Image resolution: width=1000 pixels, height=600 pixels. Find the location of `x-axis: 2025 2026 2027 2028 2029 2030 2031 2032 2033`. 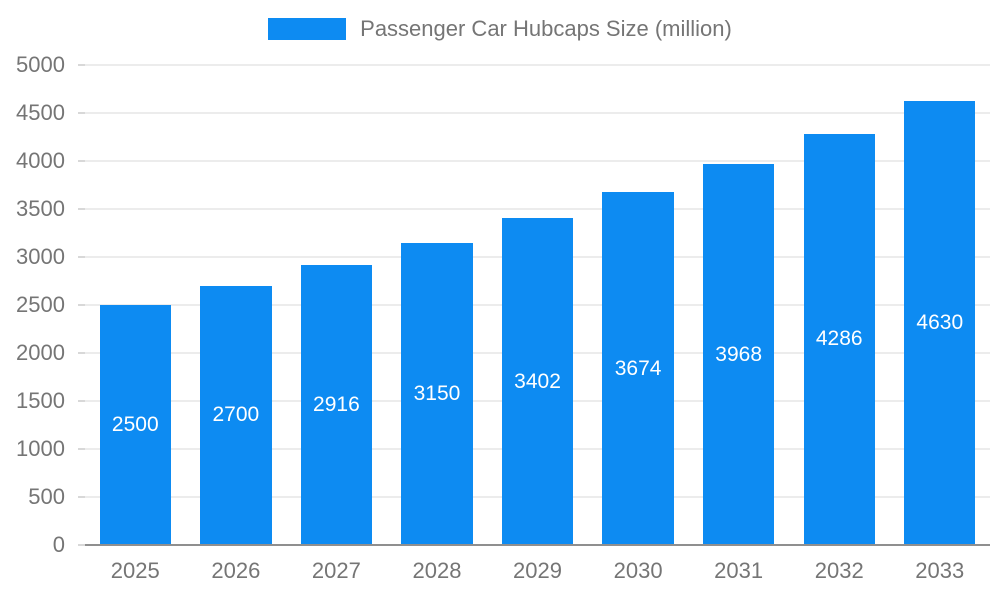

x-axis: 2025 2026 2027 2028 2029 2030 2031 2032 2033 is located at coordinates (537, 571).